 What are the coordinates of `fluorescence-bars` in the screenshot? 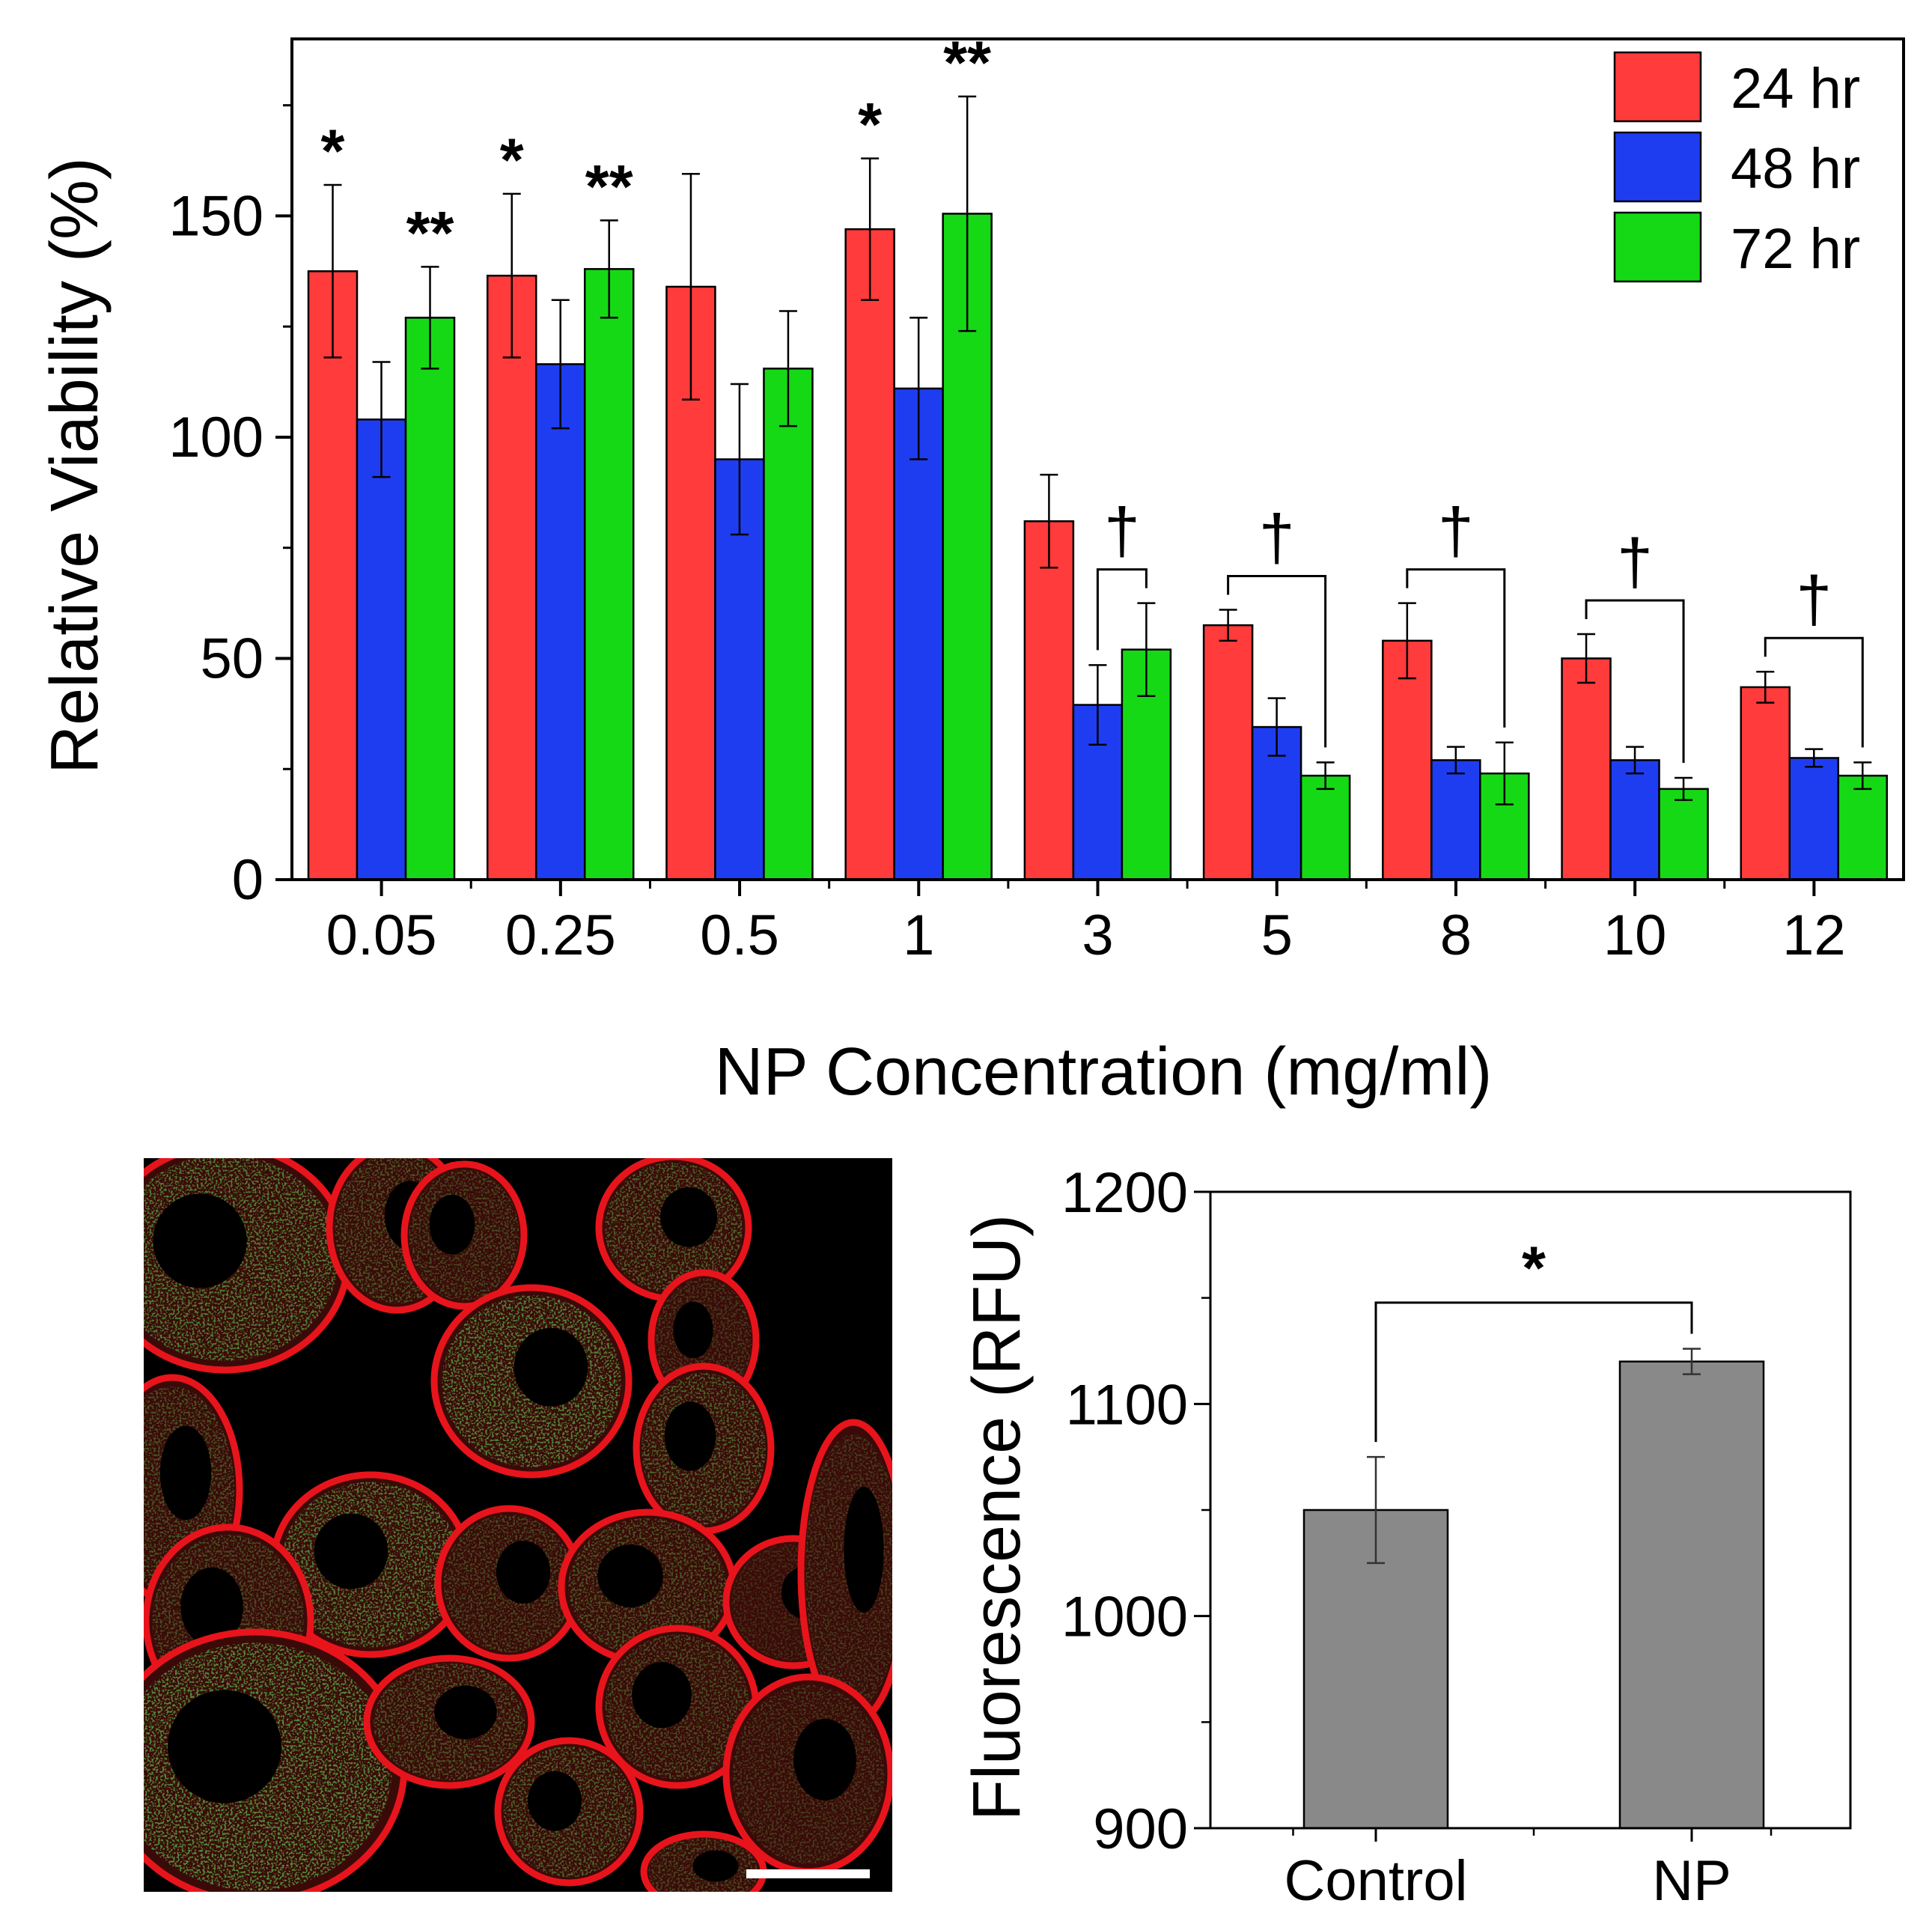 It's located at (1533, 1595).